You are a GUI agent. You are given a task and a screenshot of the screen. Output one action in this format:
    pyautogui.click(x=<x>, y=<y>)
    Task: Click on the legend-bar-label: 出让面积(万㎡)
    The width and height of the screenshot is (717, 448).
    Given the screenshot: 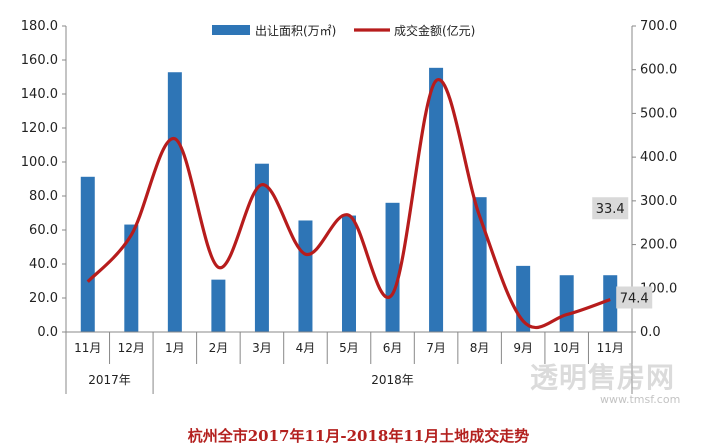 What is the action you would take?
    pyautogui.click(x=295, y=31)
    